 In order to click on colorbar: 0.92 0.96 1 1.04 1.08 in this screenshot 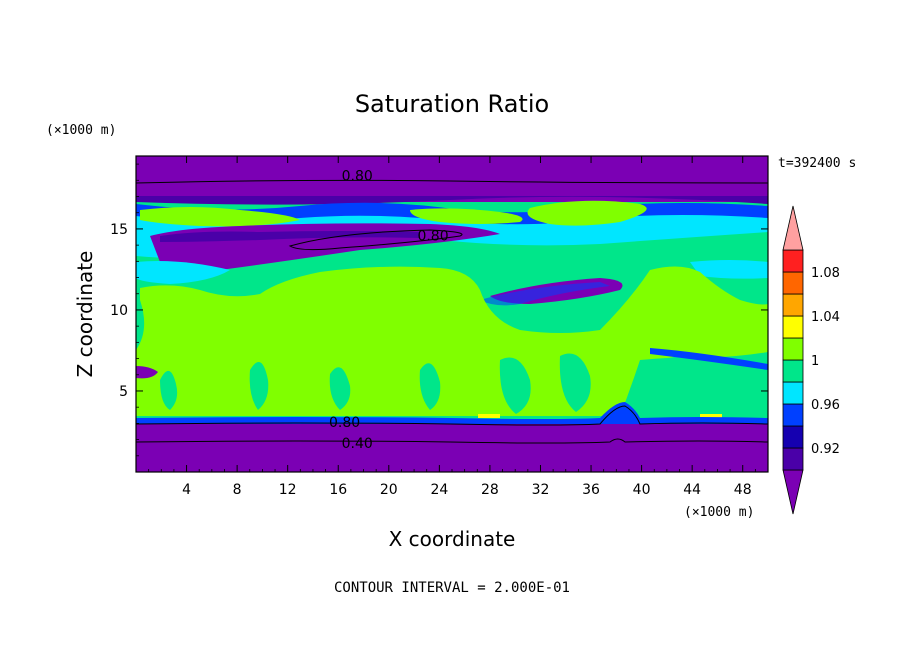, I will do `click(811, 360)`.